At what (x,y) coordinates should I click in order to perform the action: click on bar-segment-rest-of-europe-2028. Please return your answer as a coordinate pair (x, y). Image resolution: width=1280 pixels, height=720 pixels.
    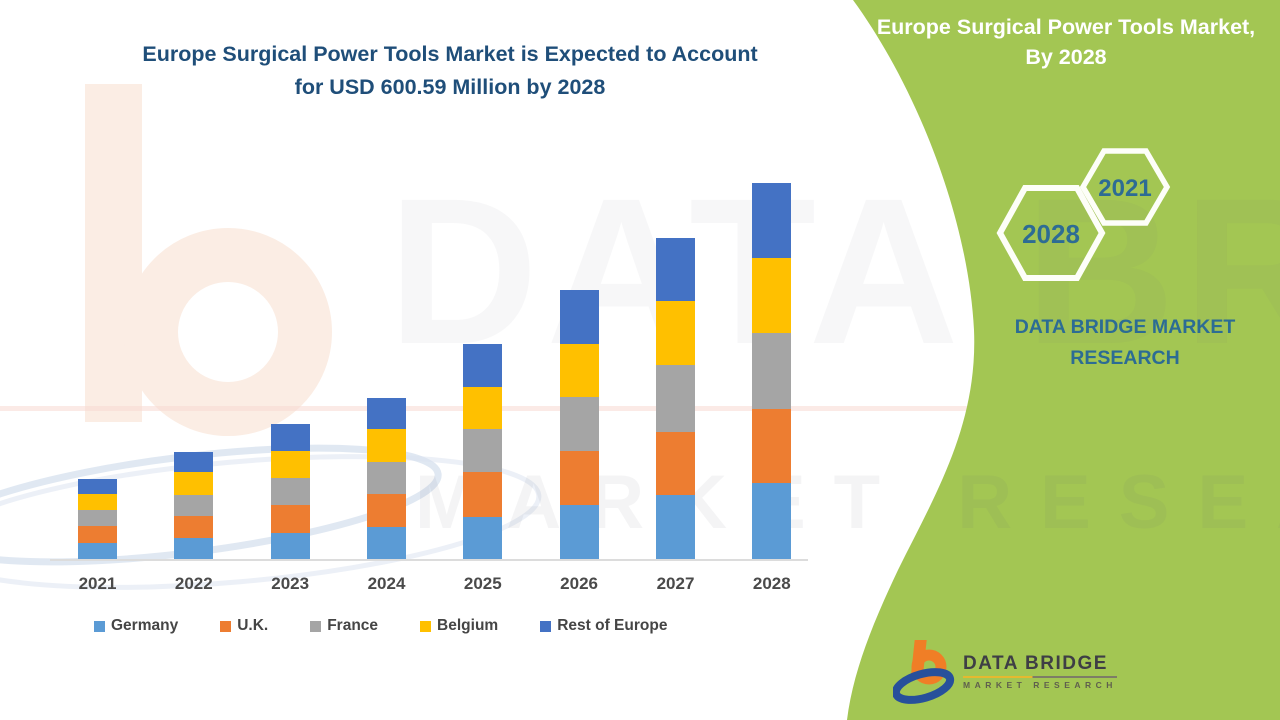
    Looking at the image, I should click on (772, 220).